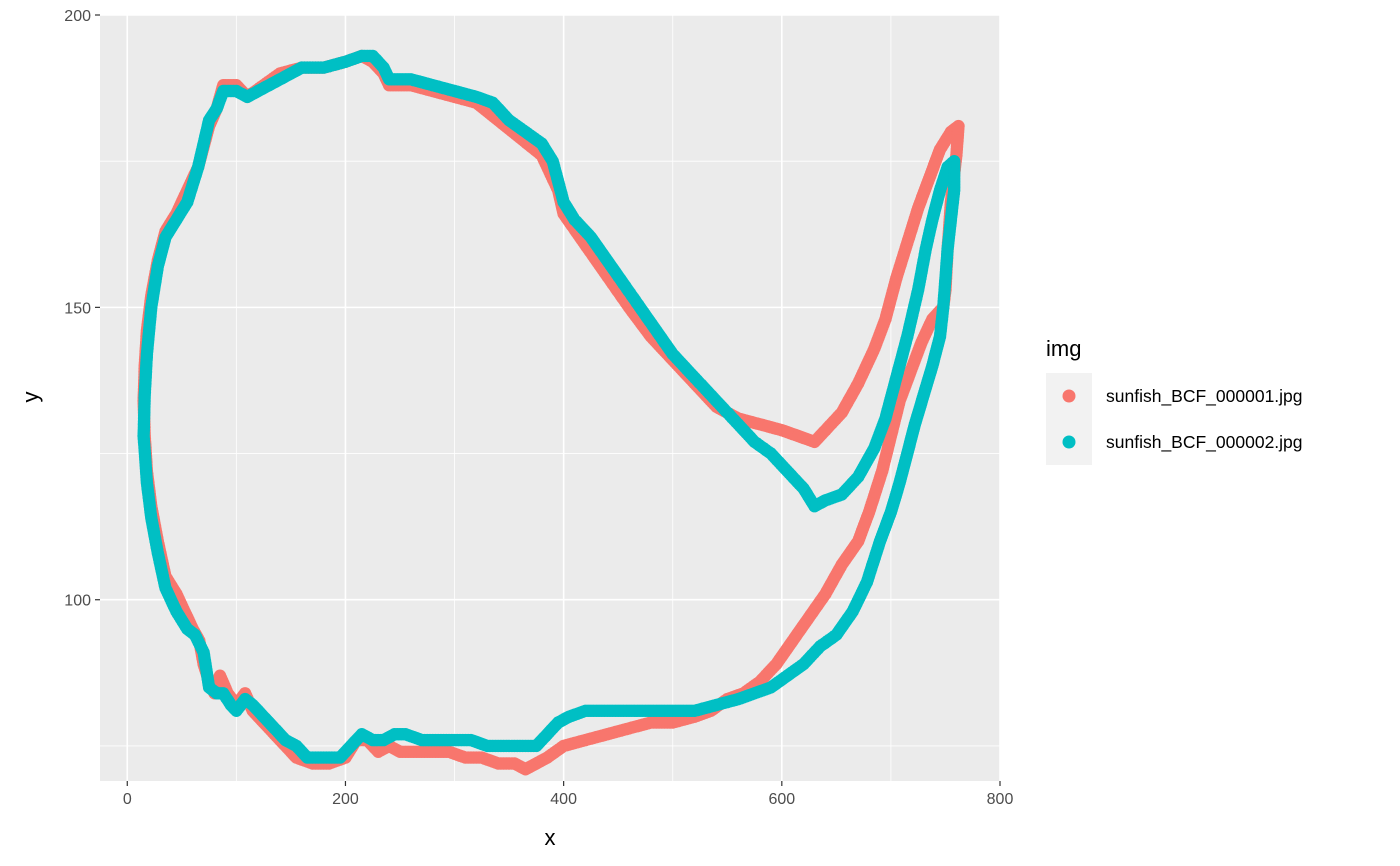 Image resolution: width=1400 pixels, height=866 pixels. Describe the element at coordinates (1204, 396) in the screenshot. I see `legend-label-series-1: sunfish_BCF_000001.jpg` at that location.